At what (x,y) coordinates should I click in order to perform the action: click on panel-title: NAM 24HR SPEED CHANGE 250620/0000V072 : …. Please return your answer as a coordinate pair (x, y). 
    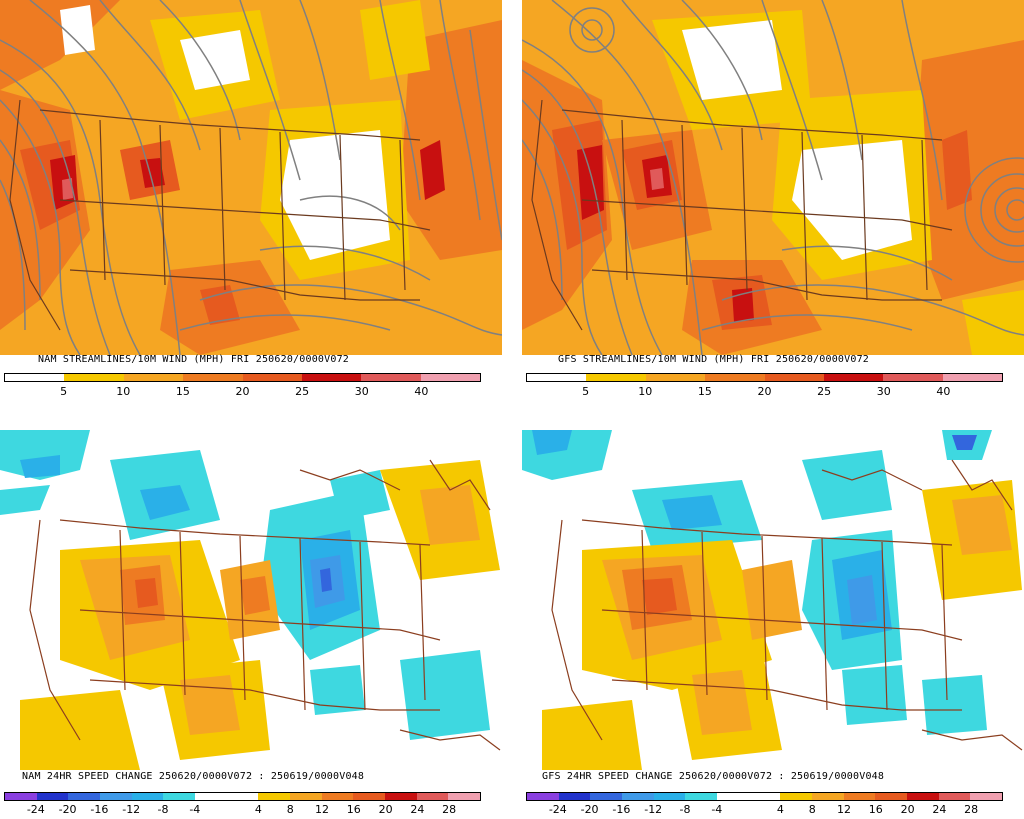
    Looking at the image, I should click on (193, 776).